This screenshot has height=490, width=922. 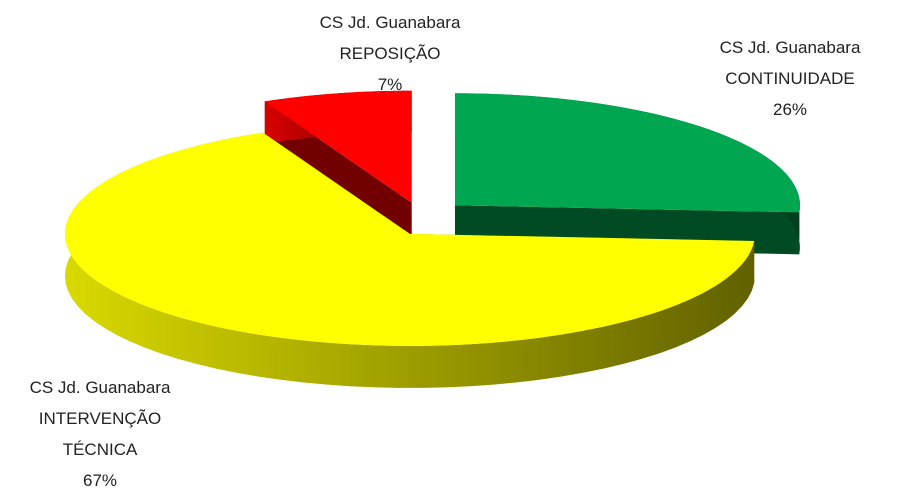 I want to click on category-label: INTERVENÇÃO, so click(x=100, y=418).